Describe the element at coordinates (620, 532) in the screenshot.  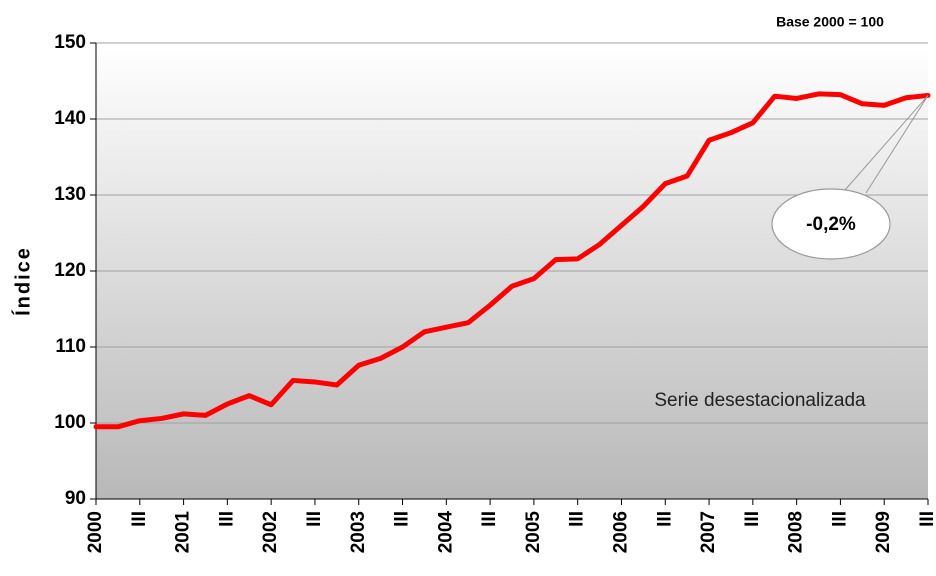
I see `x-tick-label: 2006` at that location.